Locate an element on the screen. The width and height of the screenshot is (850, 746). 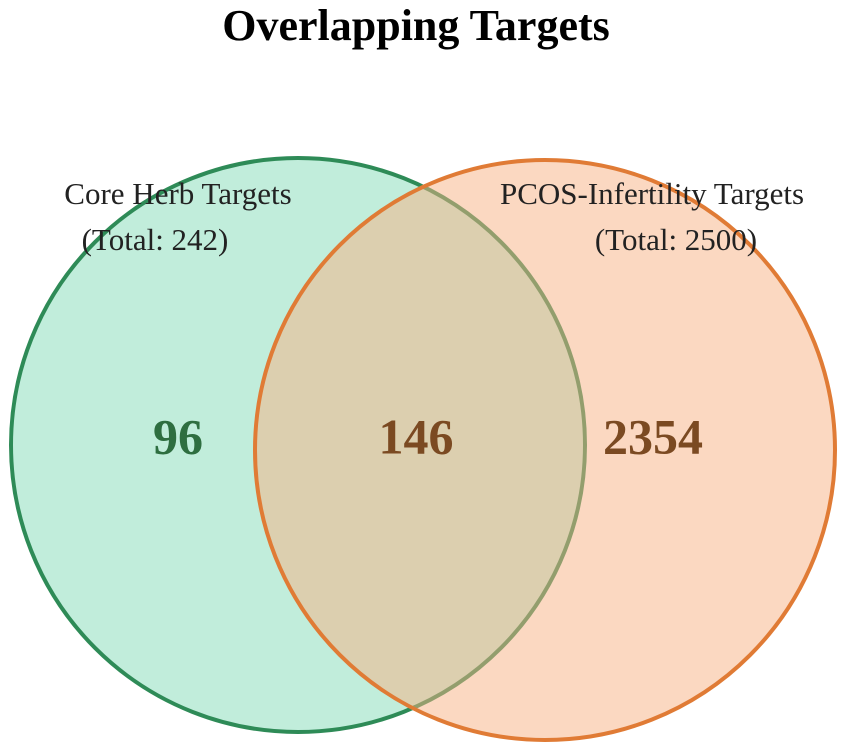
set-name: Core Herb Targets is located at coordinates (177, 193).